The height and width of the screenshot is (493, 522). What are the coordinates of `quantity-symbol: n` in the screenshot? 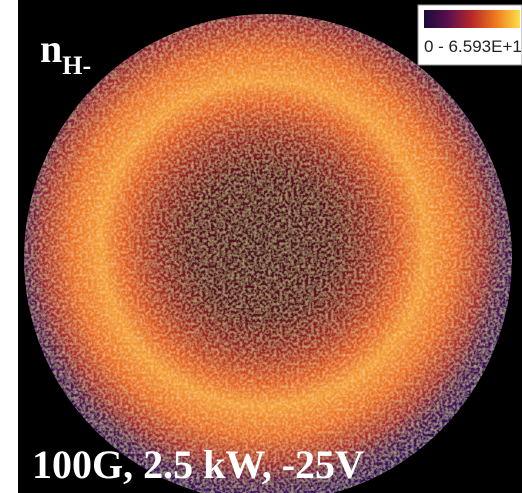 It's located at (51, 48).